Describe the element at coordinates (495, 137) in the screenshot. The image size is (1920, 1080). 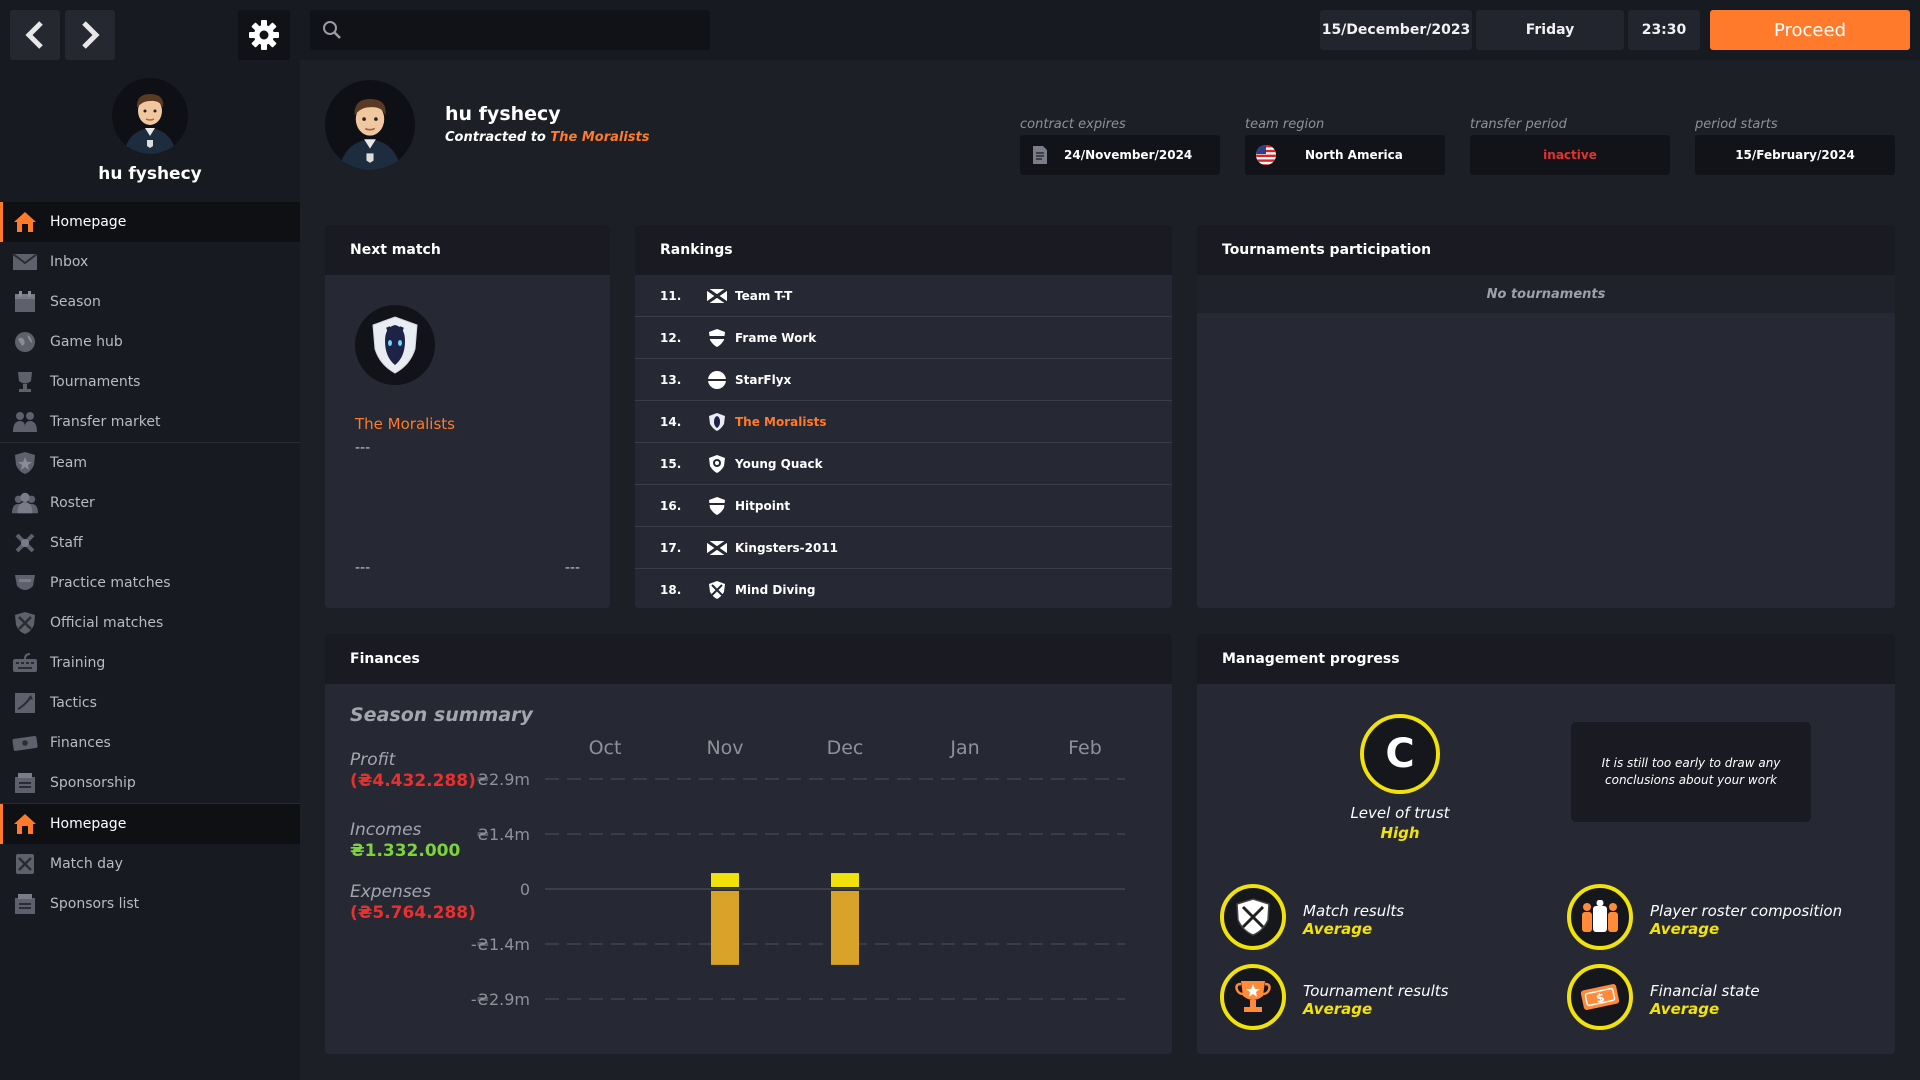
I see `contract-prefix: Contracted to` at that location.